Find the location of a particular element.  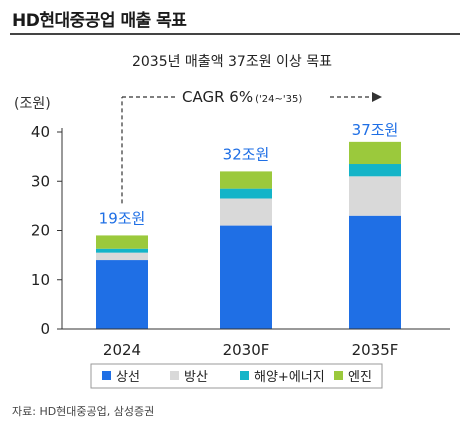

cagr-label: CAGR 6% ('24~'35) is located at coordinates (242, 97).